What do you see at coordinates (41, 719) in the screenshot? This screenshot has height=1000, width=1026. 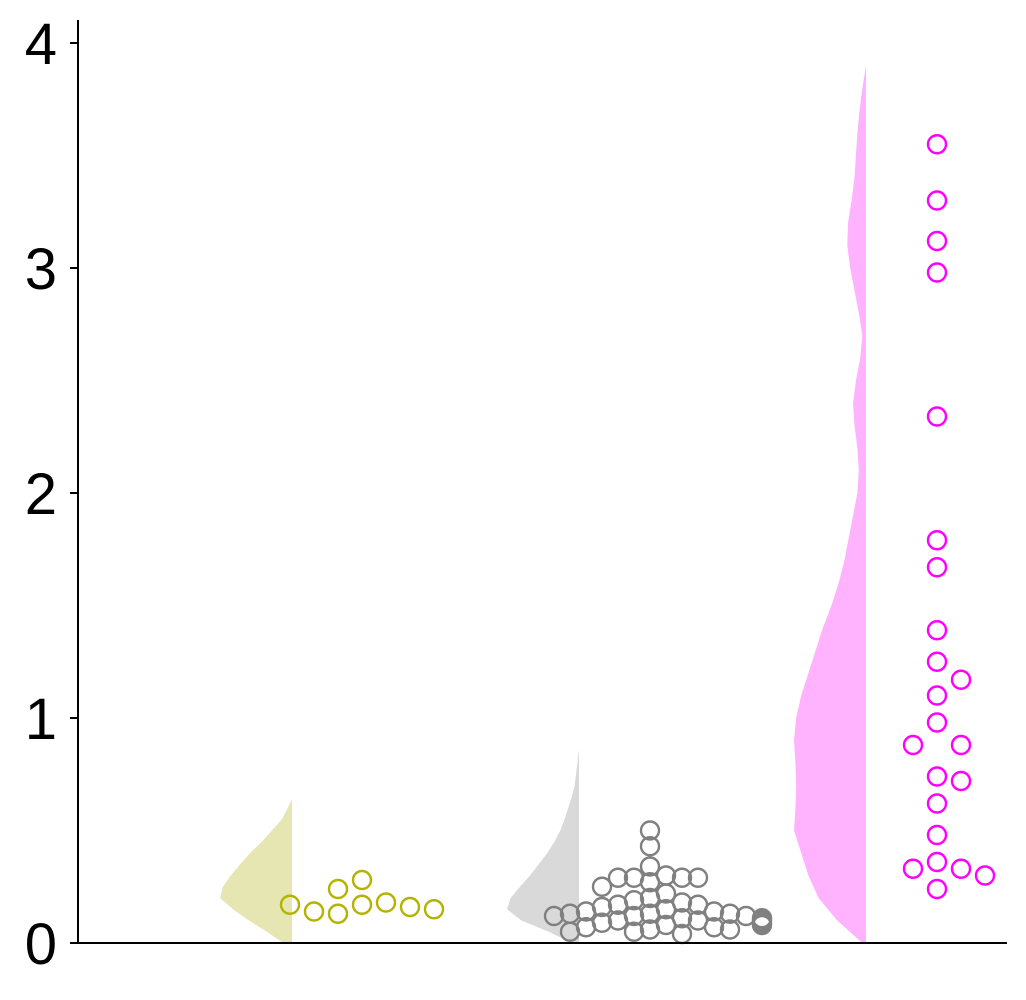 I see `y-tick-label: 1` at bounding box center [41, 719].